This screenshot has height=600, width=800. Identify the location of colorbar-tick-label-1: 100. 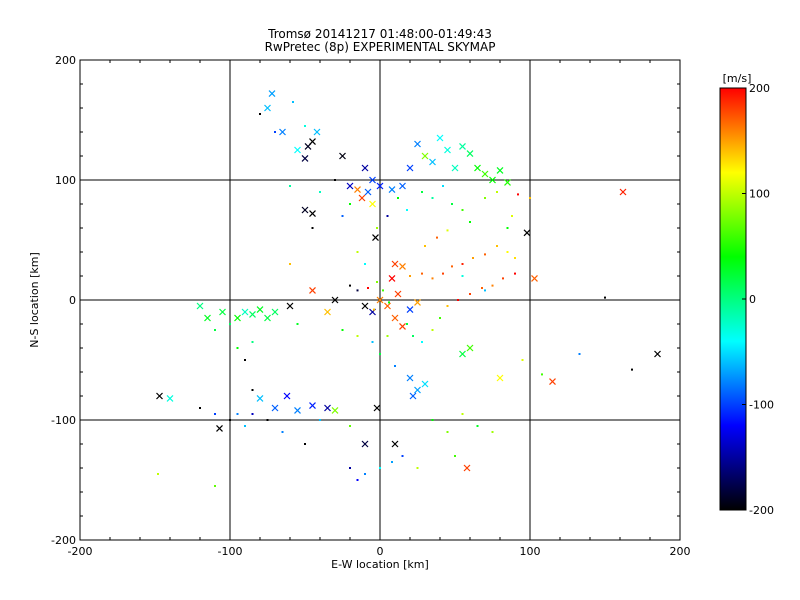
(759, 194).